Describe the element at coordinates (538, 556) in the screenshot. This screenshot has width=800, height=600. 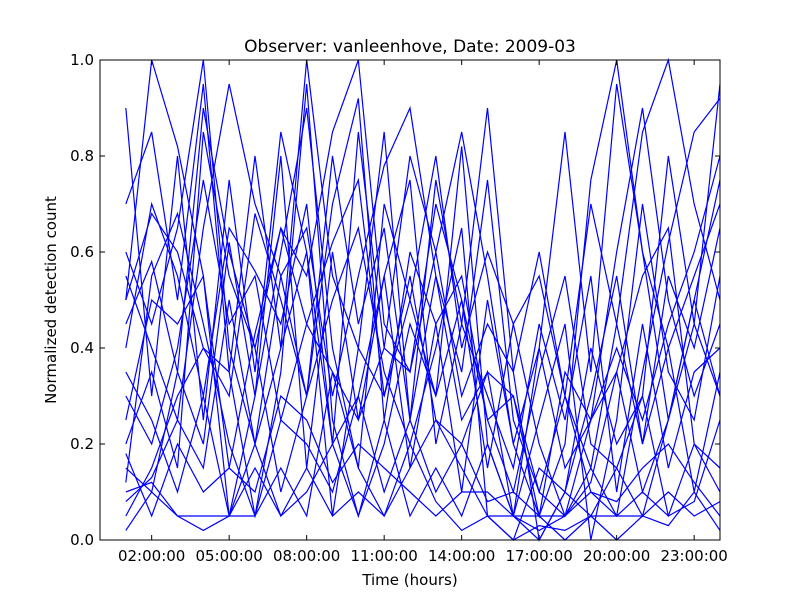
I see `x-tick-label-6: 17:00:00` at that location.